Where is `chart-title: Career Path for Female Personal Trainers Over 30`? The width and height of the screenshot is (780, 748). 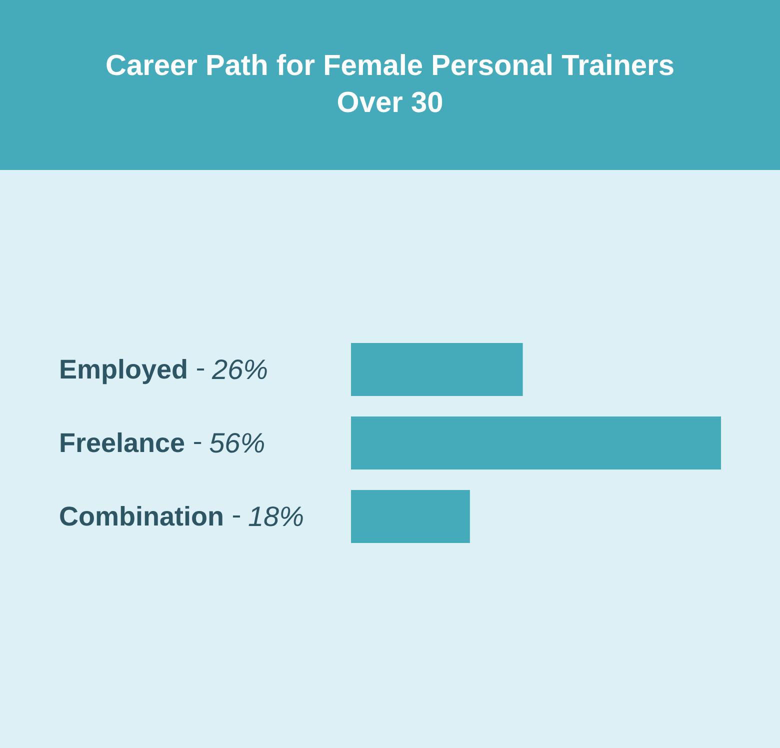
chart-title: Career Path for Female Personal Trainers Over 30 is located at coordinates (390, 85).